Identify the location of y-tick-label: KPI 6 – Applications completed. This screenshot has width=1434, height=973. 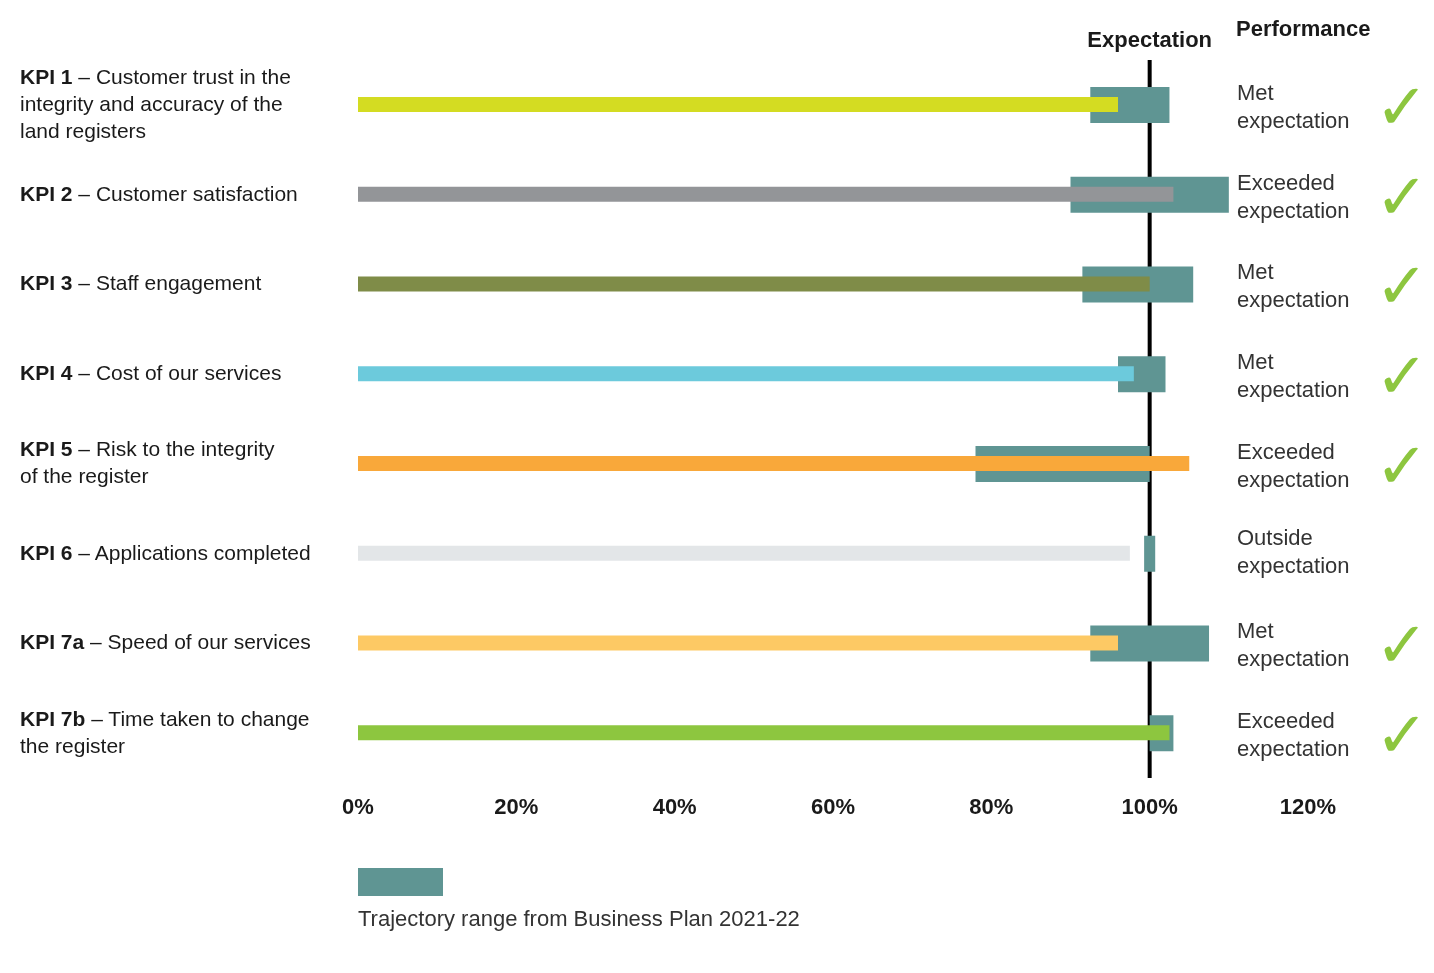
(165, 552).